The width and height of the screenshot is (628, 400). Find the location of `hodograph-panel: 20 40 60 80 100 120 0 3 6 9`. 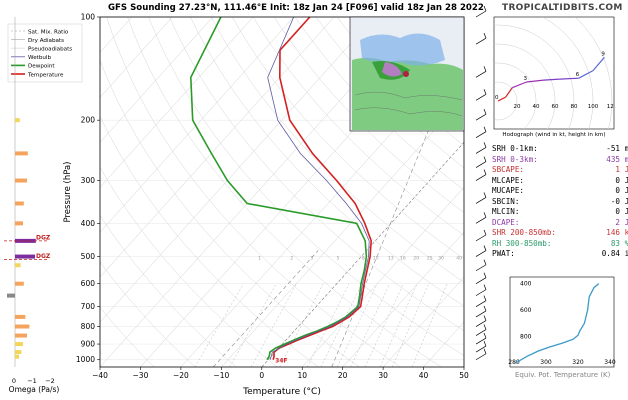

hodograph-panel: 20 40 60 80 100 120 0 3 6 9 is located at coordinates (555, 73).